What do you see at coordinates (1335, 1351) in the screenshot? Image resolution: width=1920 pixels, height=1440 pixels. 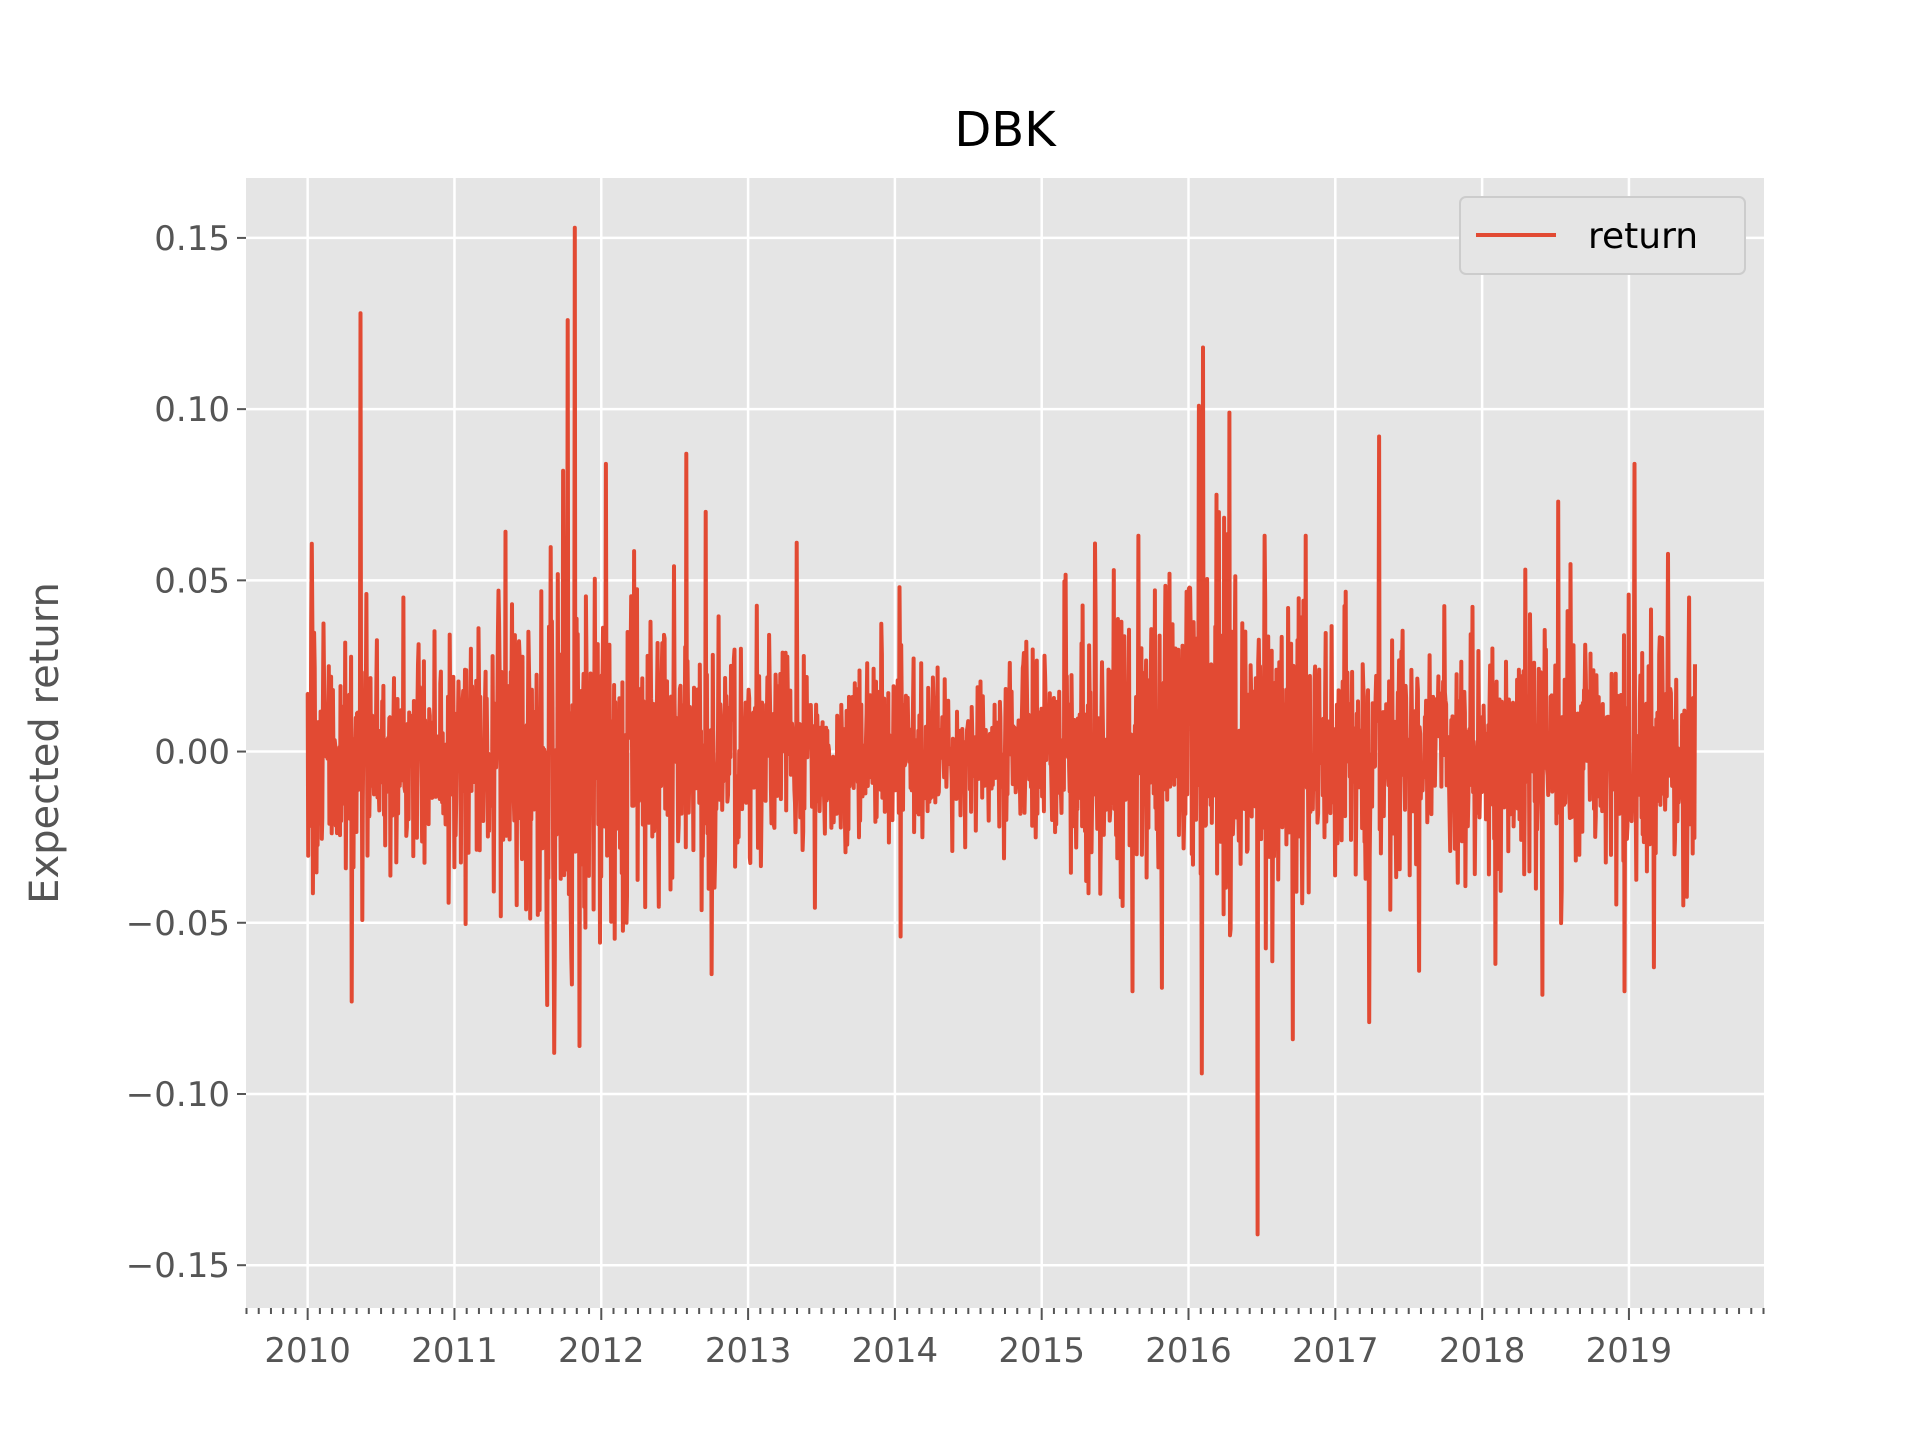 I see `x-tick-label: 2017` at bounding box center [1335, 1351].